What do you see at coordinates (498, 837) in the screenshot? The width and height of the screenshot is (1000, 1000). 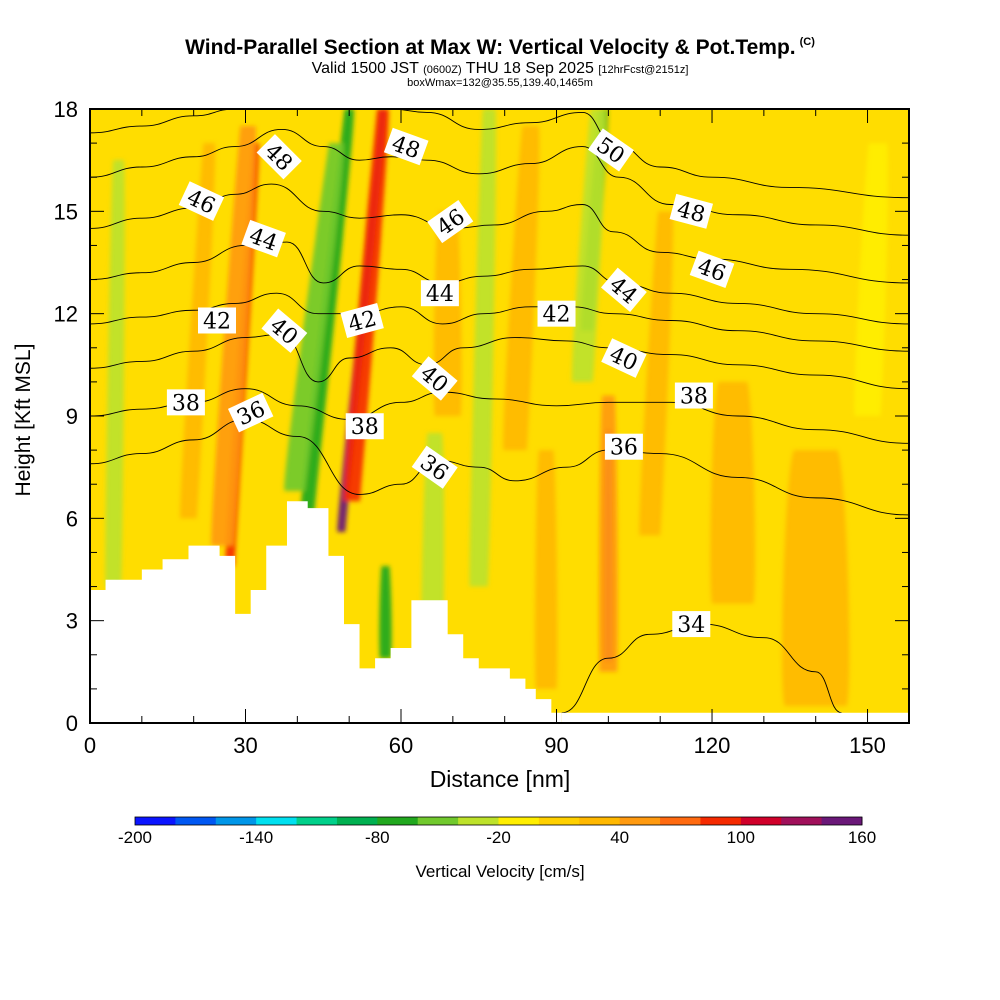 I see `colorbar-tick-label: -20` at bounding box center [498, 837].